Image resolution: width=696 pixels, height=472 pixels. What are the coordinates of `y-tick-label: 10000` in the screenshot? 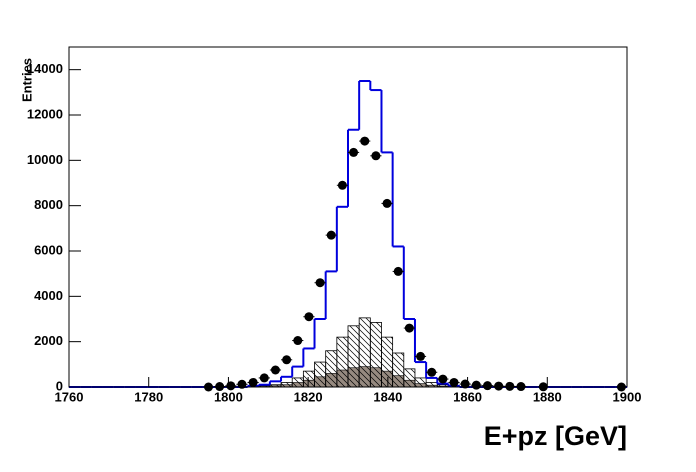 It's located at (45, 159).